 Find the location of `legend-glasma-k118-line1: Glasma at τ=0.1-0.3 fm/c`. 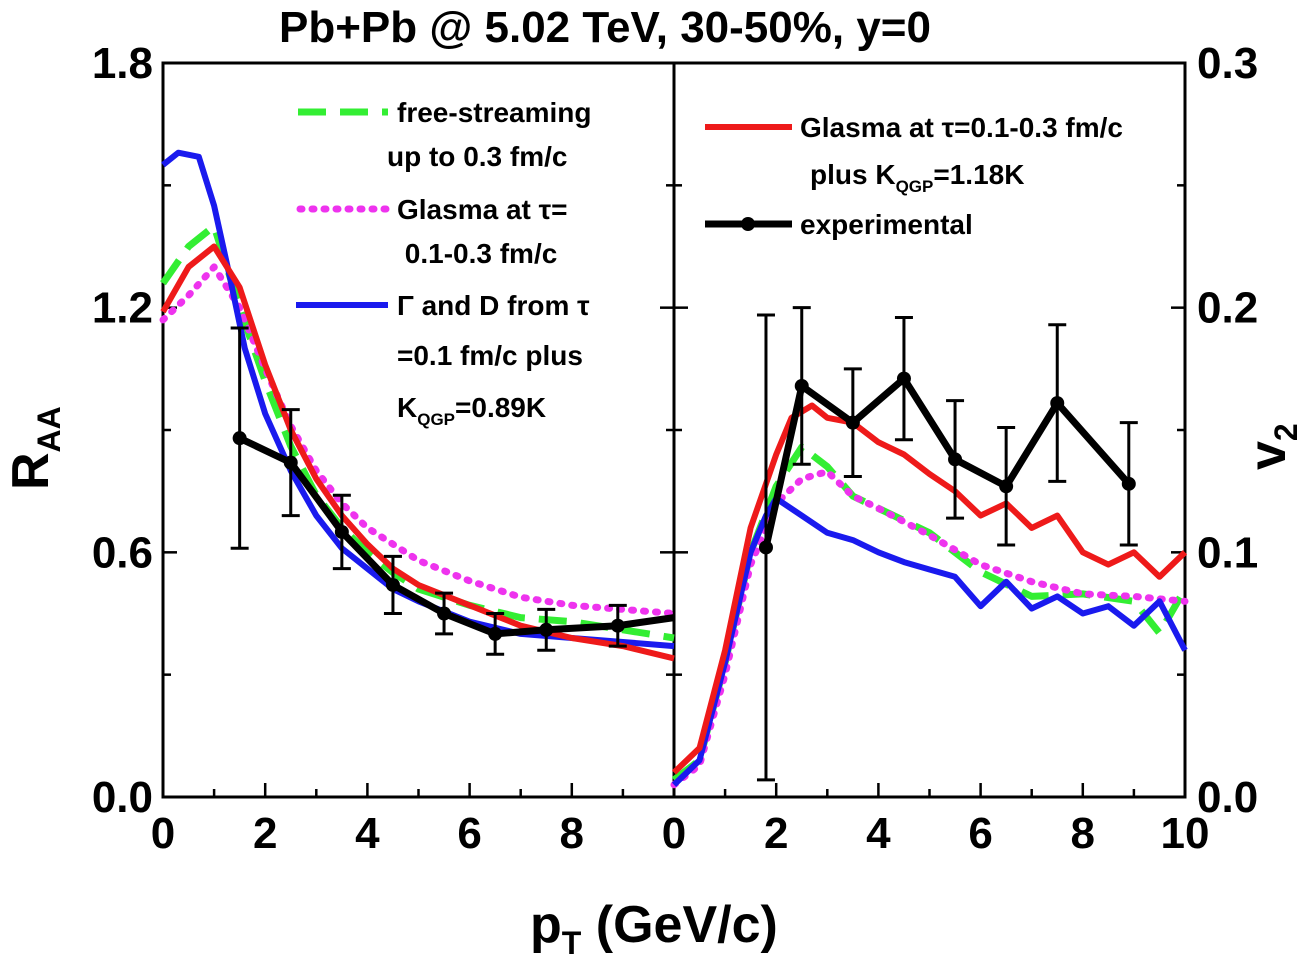

legend-glasma-k118-line1: Glasma at τ=0.1-0.3 fm/c is located at coordinates (961, 127).